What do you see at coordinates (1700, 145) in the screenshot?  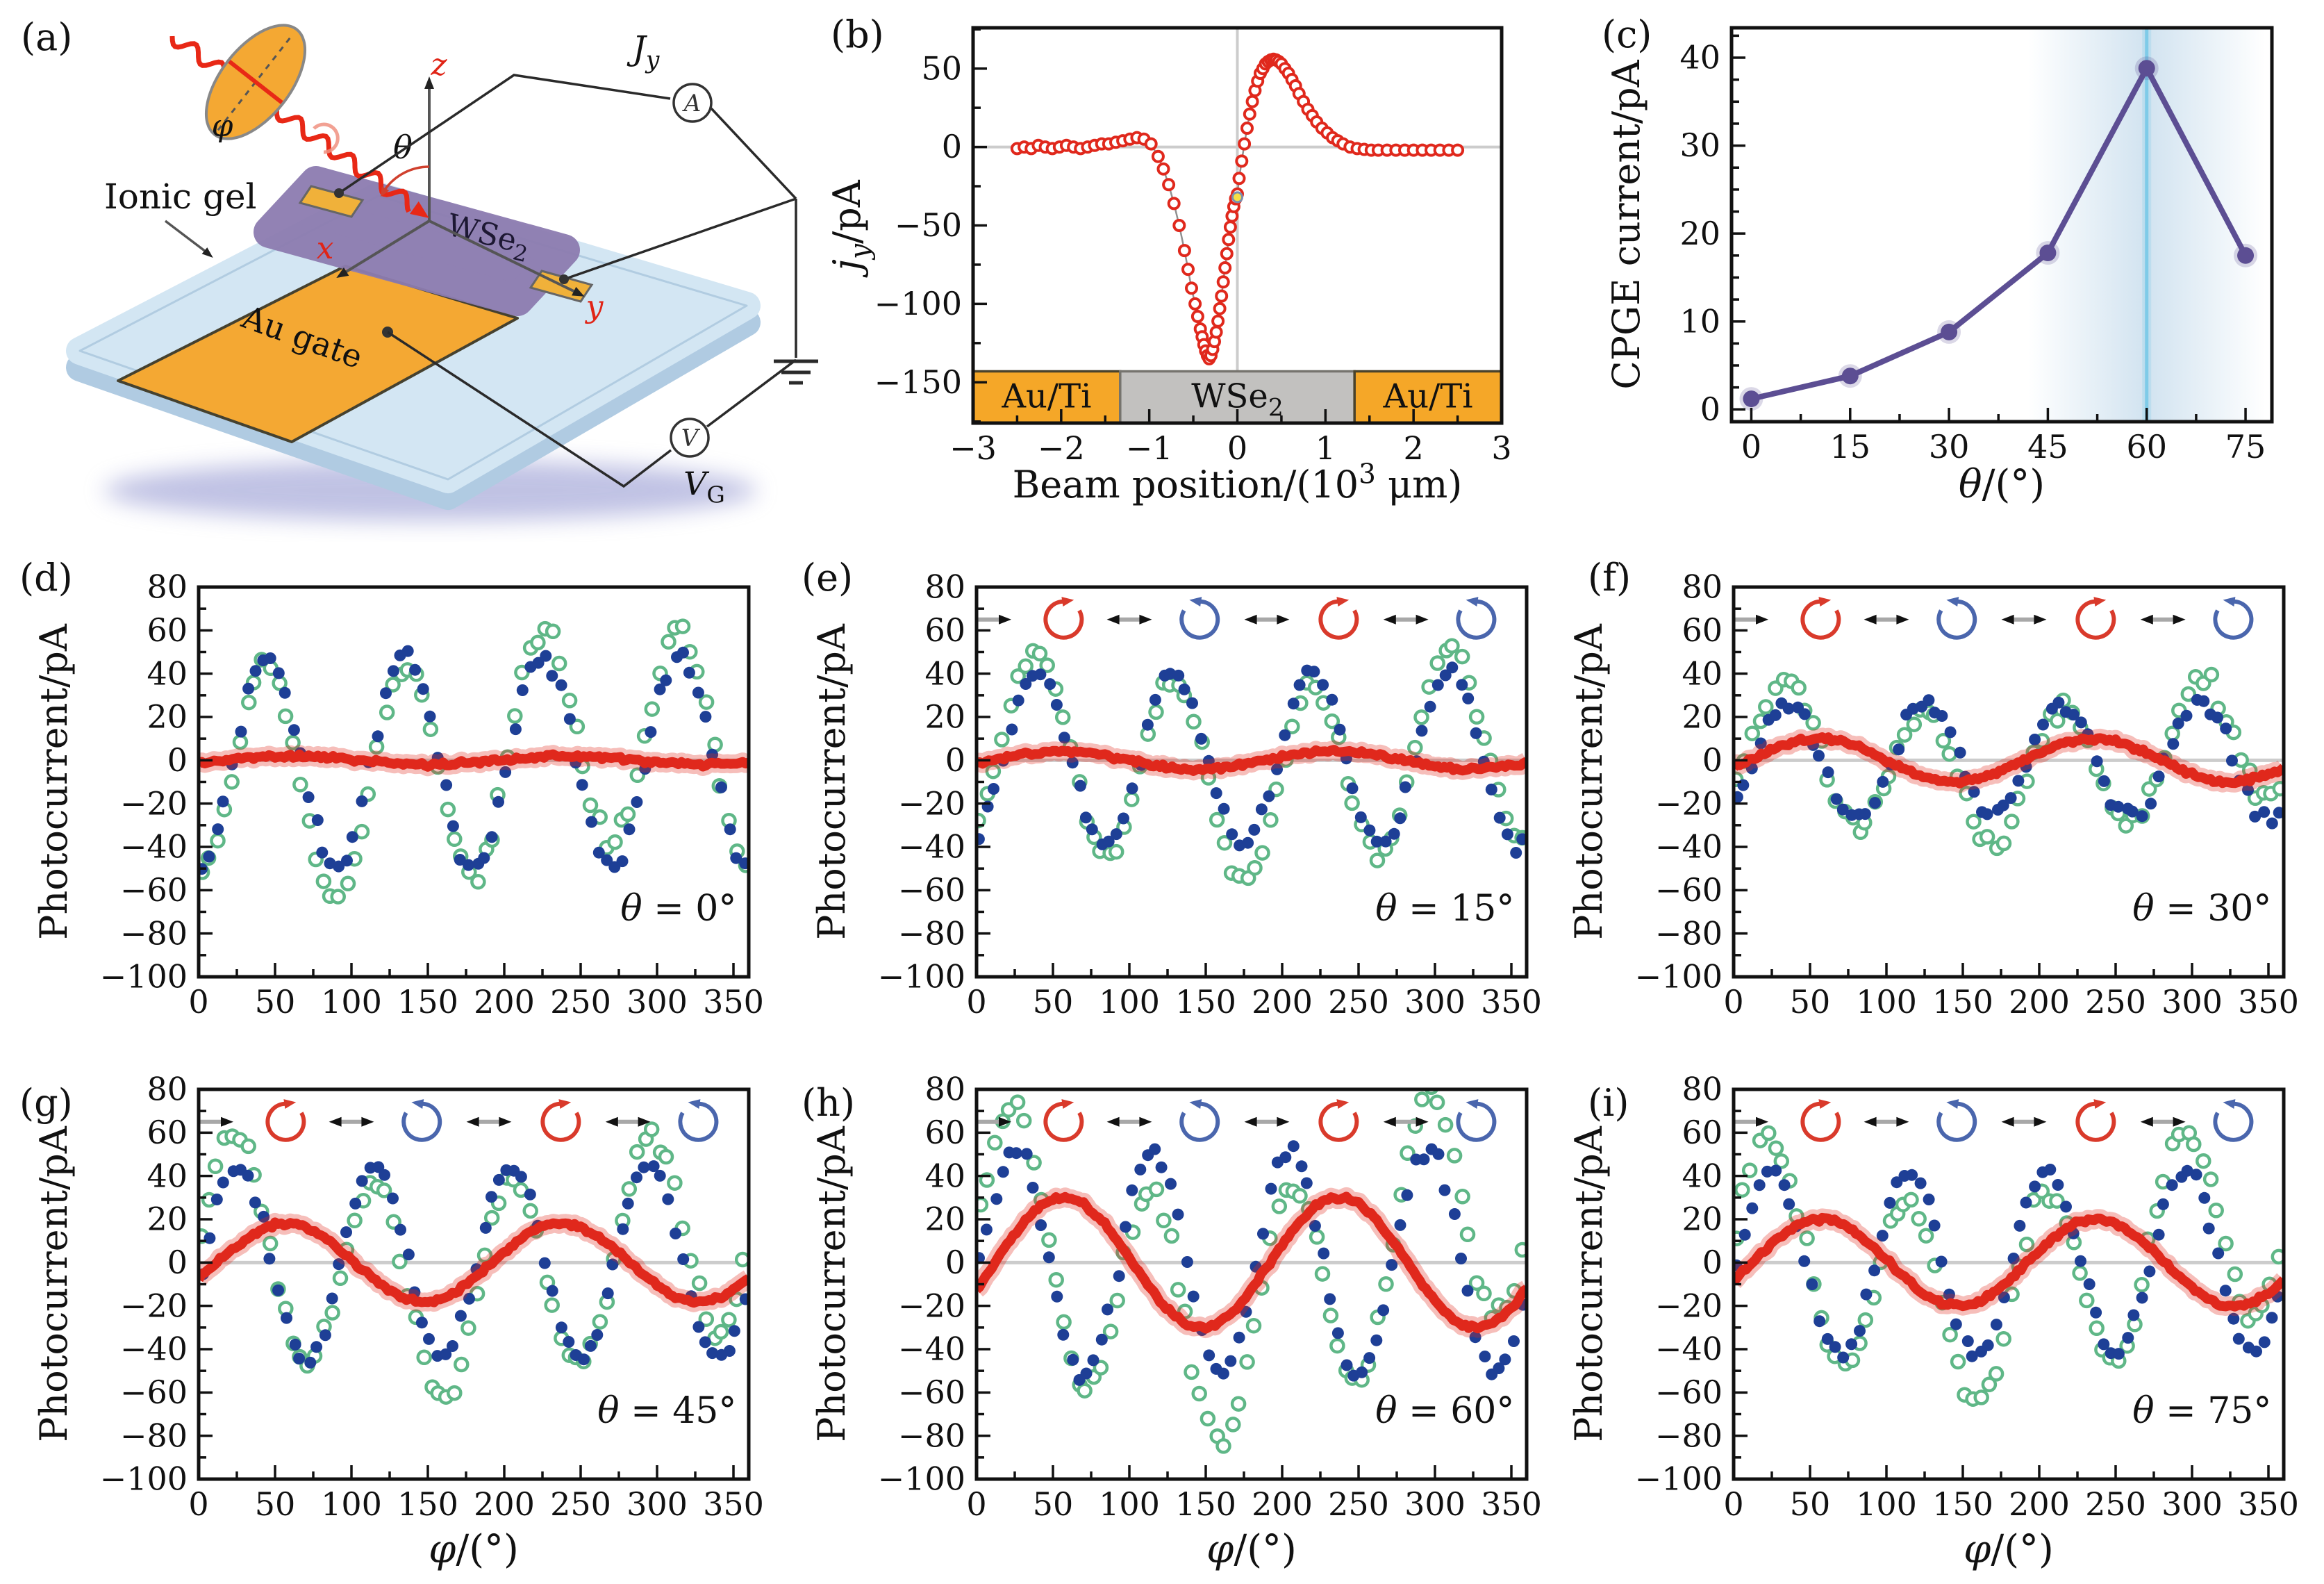 I see `svg-text: 30` at bounding box center [1700, 145].